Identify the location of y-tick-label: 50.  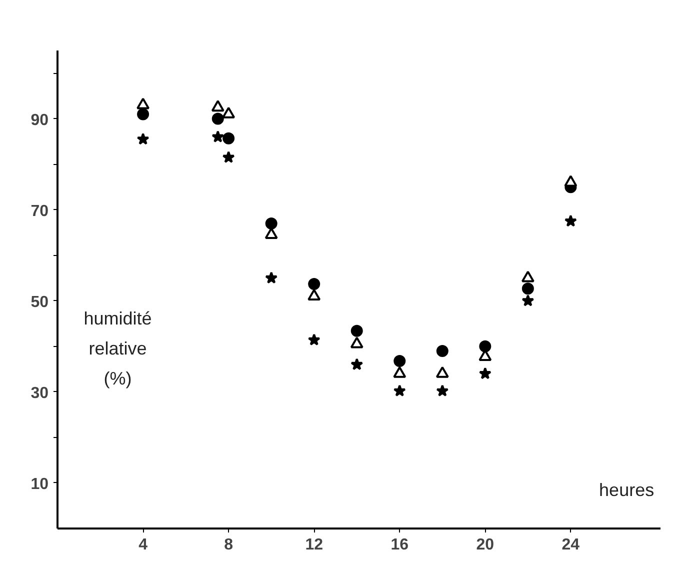
(39, 302).